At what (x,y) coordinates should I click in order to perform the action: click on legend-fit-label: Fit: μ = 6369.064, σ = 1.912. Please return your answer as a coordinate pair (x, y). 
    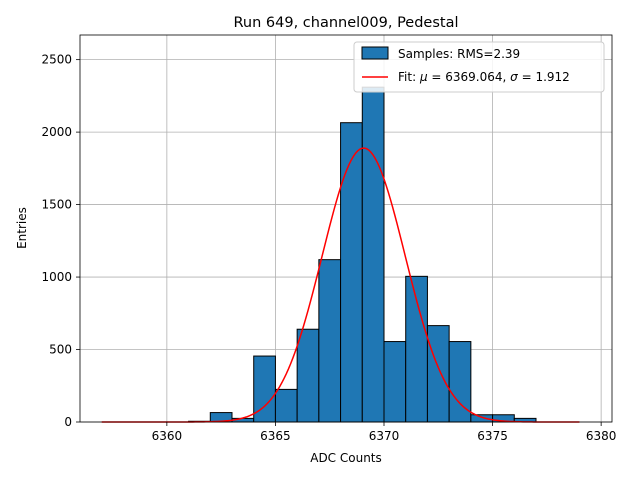
    Looking at the image, I should click on (484, 77).